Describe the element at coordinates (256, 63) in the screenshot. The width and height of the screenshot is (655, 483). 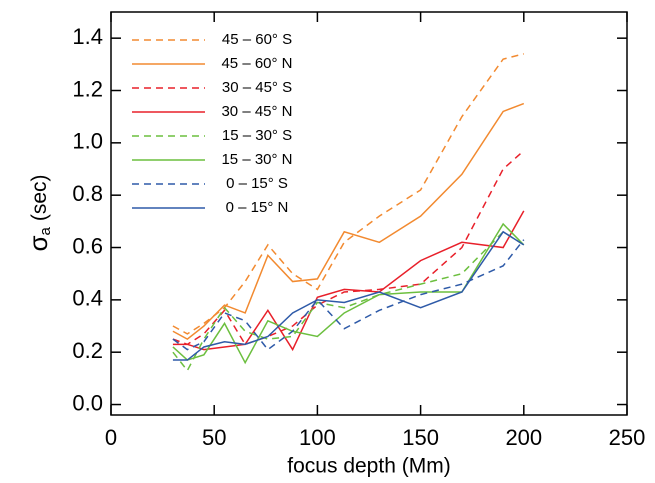
I see `legend-label: 45 – 60° N` at that location.